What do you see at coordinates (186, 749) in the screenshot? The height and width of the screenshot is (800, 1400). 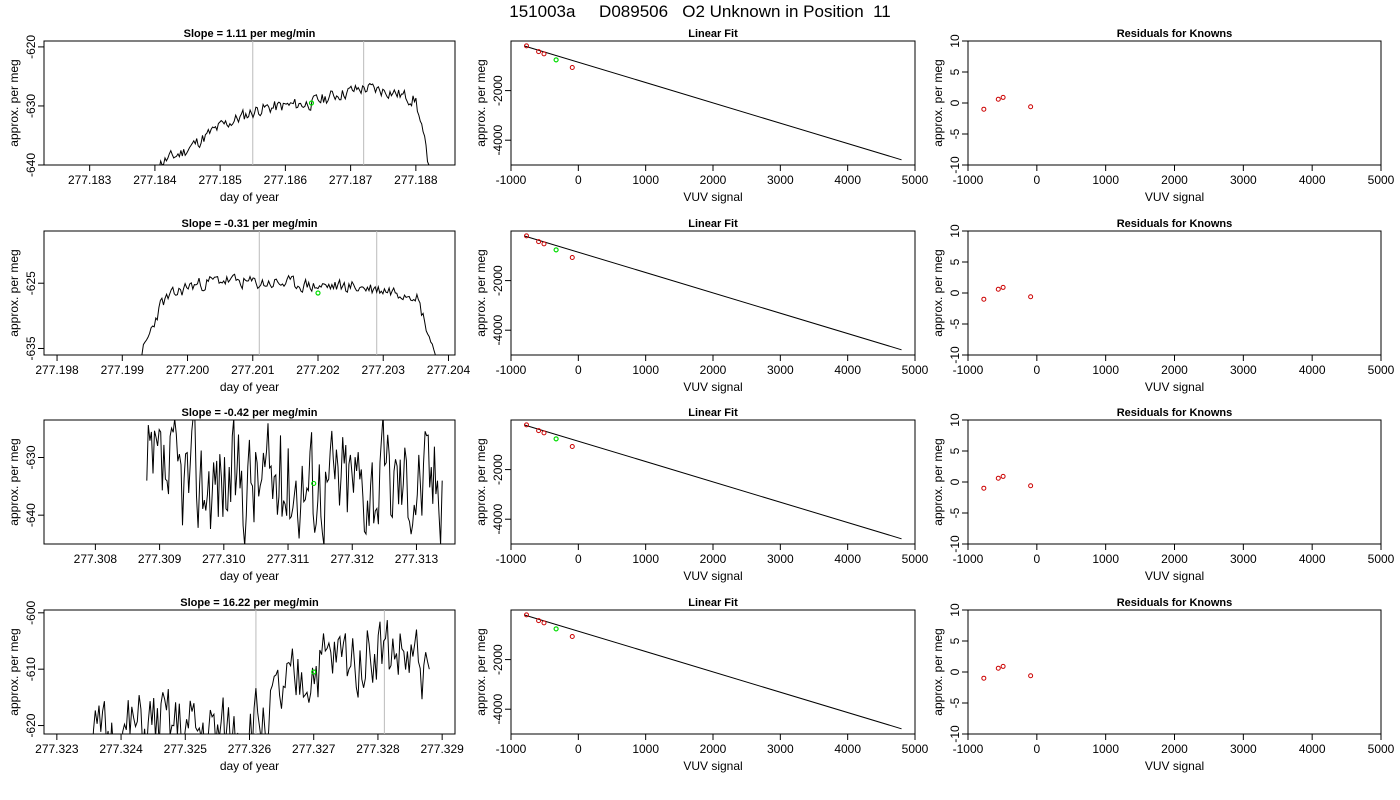 I see `x-tick-label: 277.325` at bounding box center [186, 749].